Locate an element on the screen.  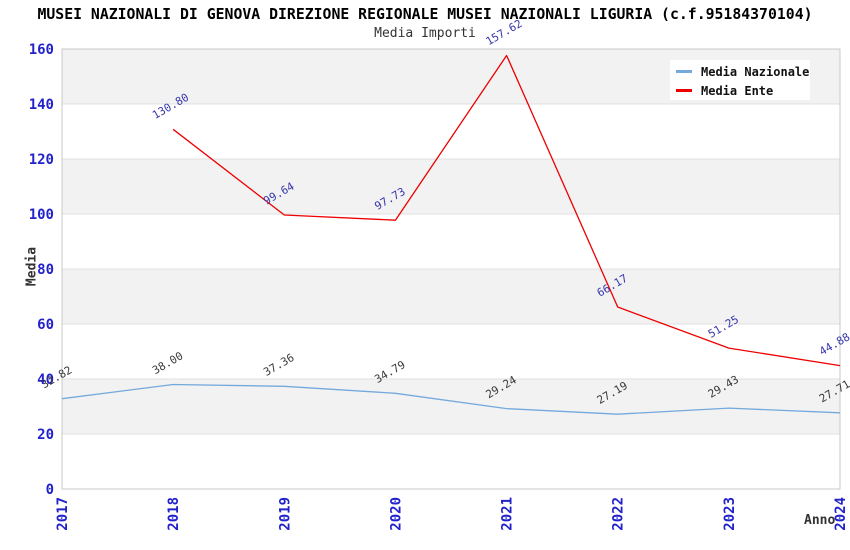
media-nazionale-line is located at coordinates (451, 399).